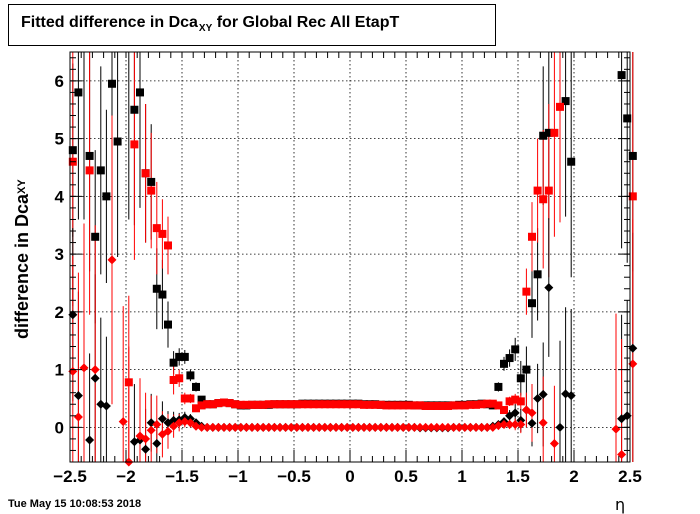  Describe the element at coordinates (125, 476) in the screenshot. I see `x-tick-label: −2` at that location.